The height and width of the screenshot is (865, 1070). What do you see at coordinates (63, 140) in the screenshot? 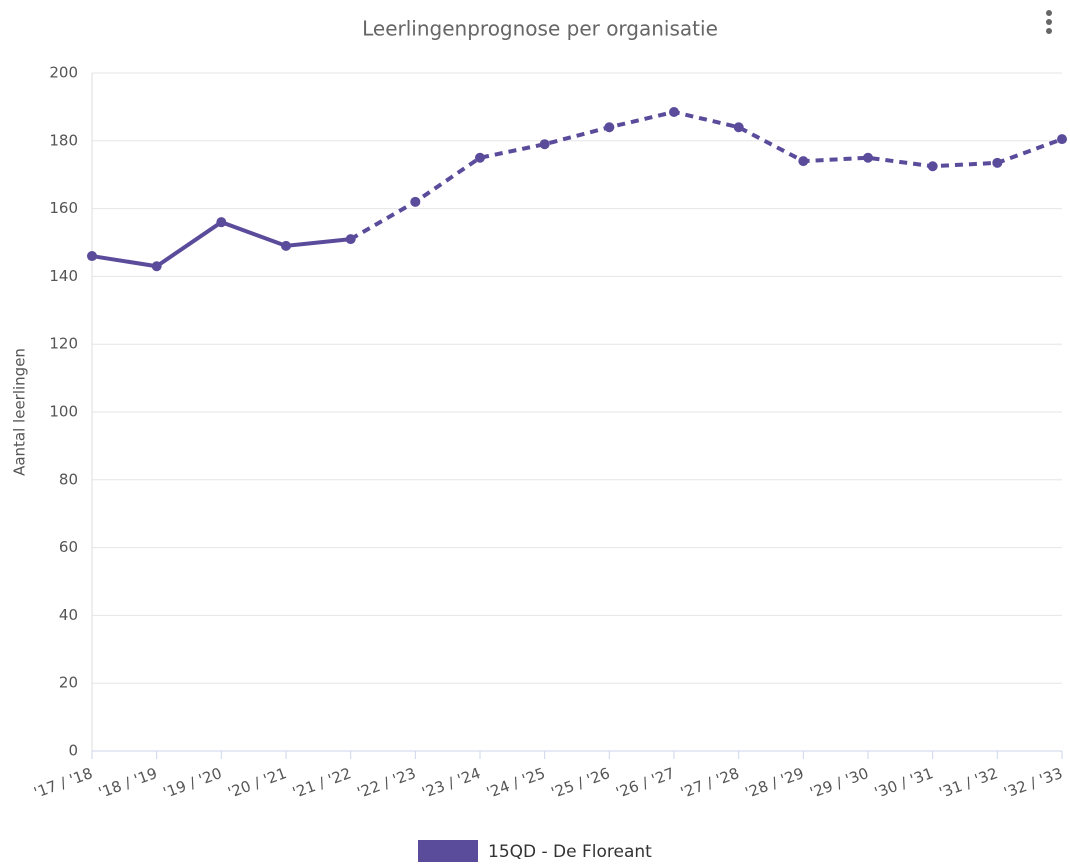
I see `y-tick-label: 180` at bounding box center [63, 140].